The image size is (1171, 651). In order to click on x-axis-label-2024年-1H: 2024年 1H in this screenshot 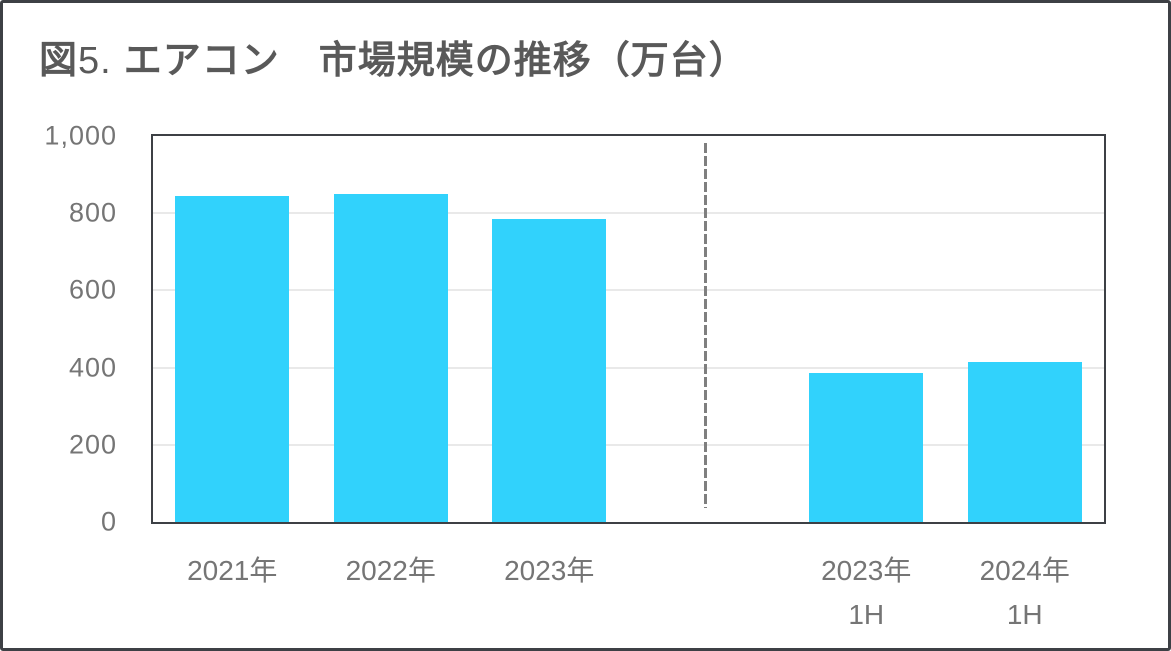, I will do `click(1025, 593)`.